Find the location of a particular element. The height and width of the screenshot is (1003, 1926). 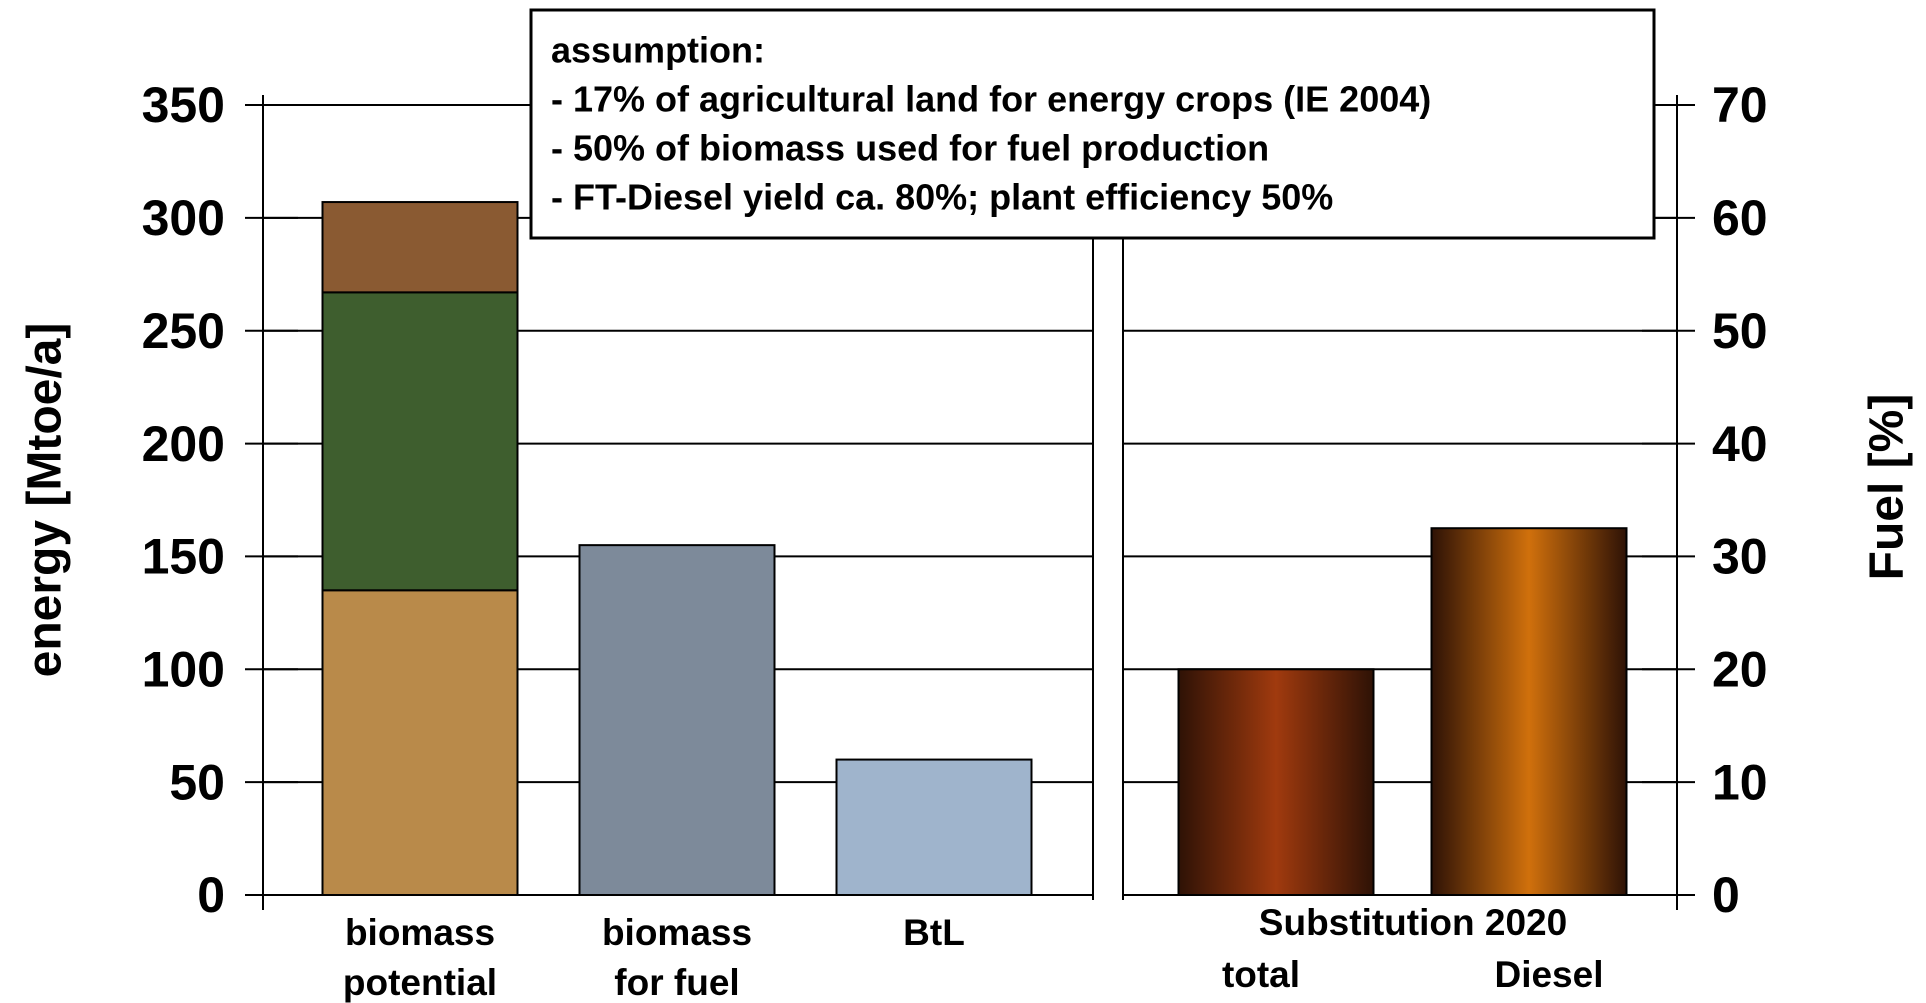

annotation-box is located at coordinates (1092, 124).